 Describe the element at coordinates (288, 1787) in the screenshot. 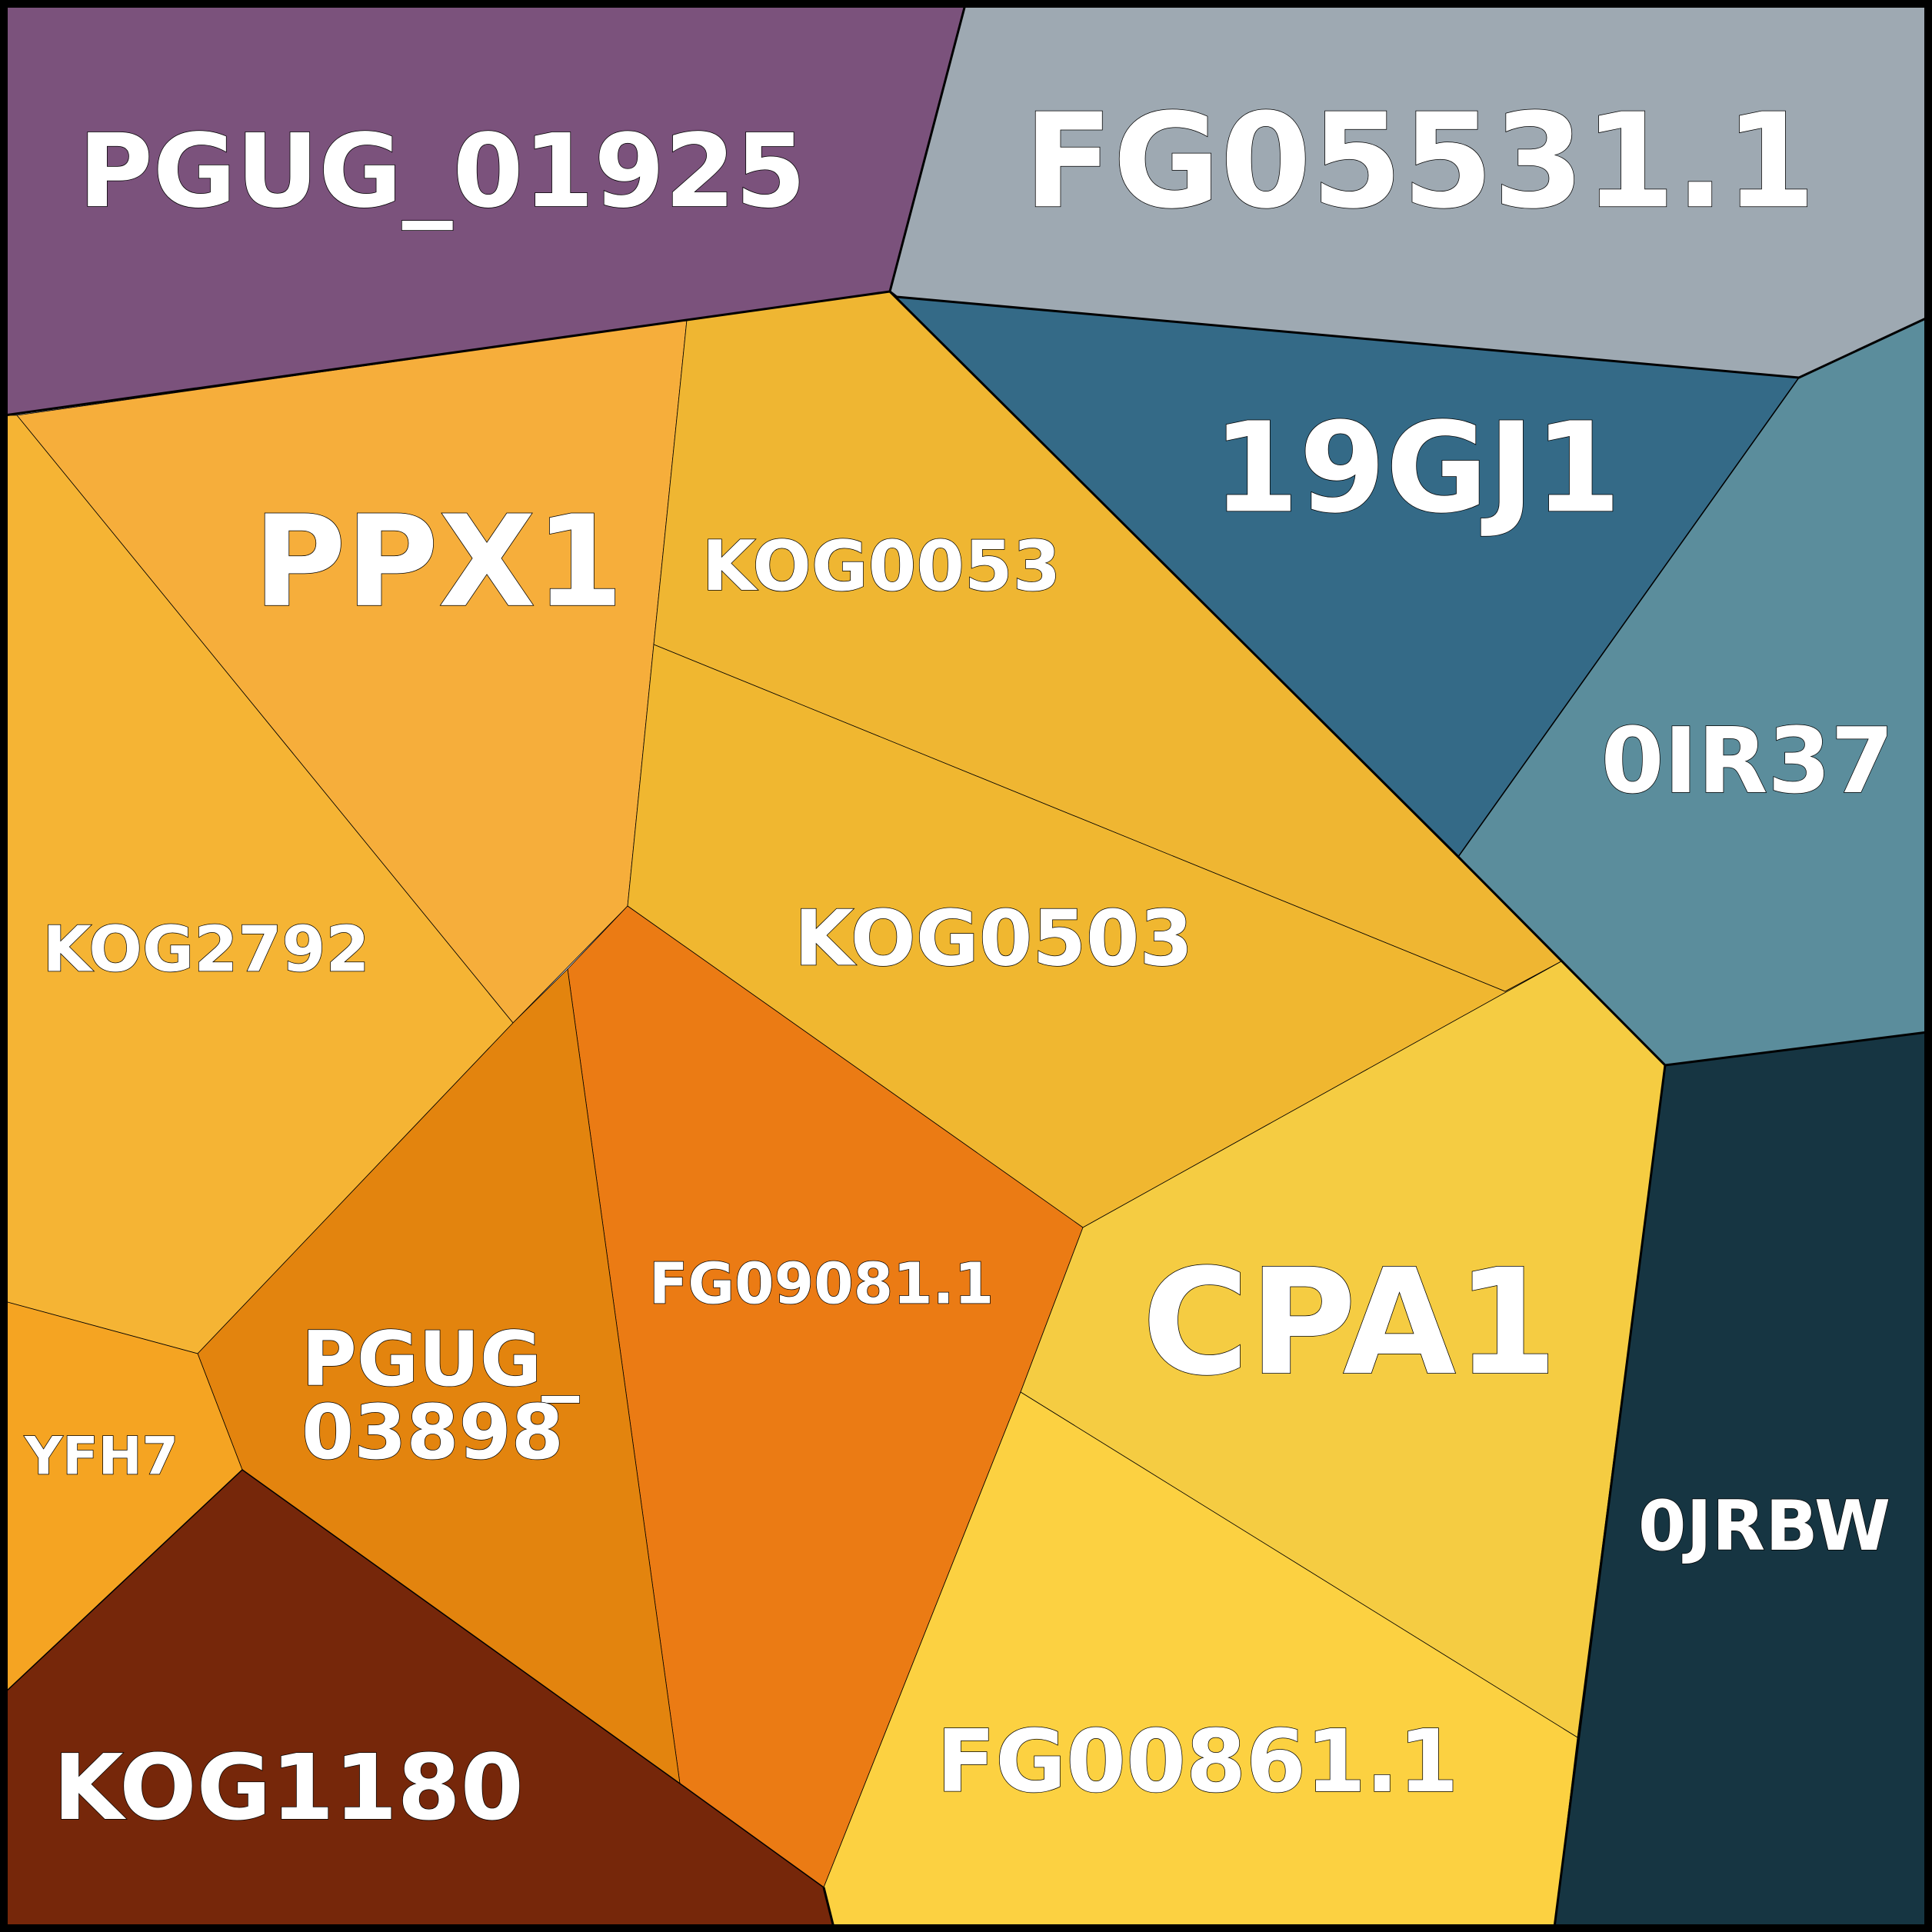

I see `label-kog1180: KOG1180` at that location.